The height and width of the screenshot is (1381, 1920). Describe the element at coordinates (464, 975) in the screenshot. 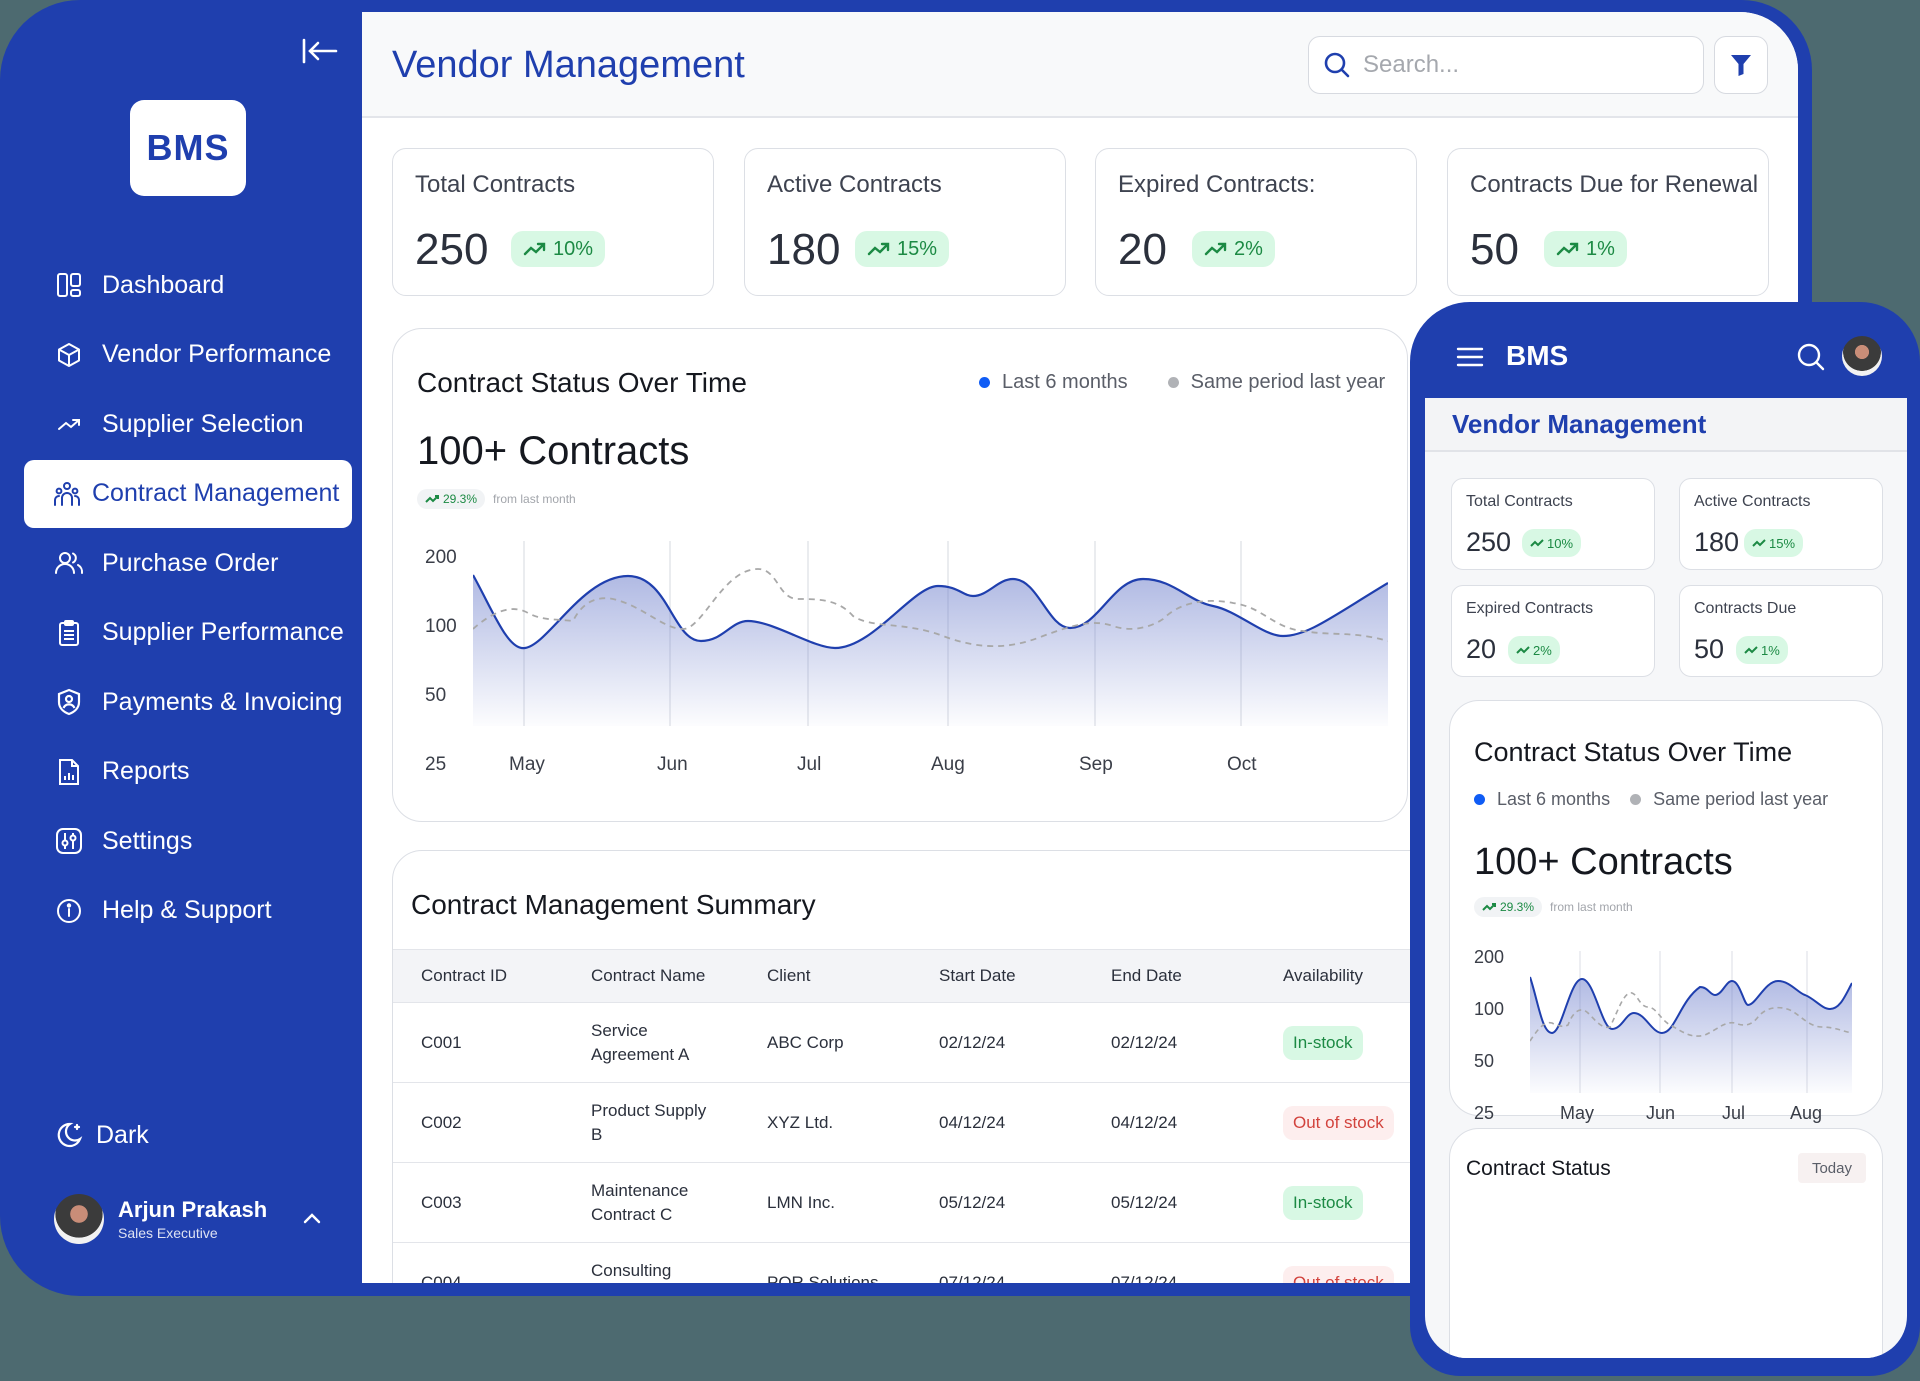

I see `column-header-contract-id: Contract ID` at that location.